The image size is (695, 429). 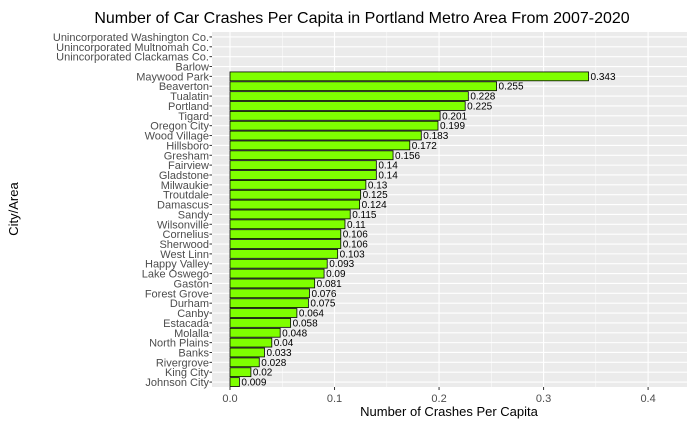 What do you see at coordinates (388, 166) in the screenshot?
I see `data-label: 0.14` at bounding box center [388, 166].